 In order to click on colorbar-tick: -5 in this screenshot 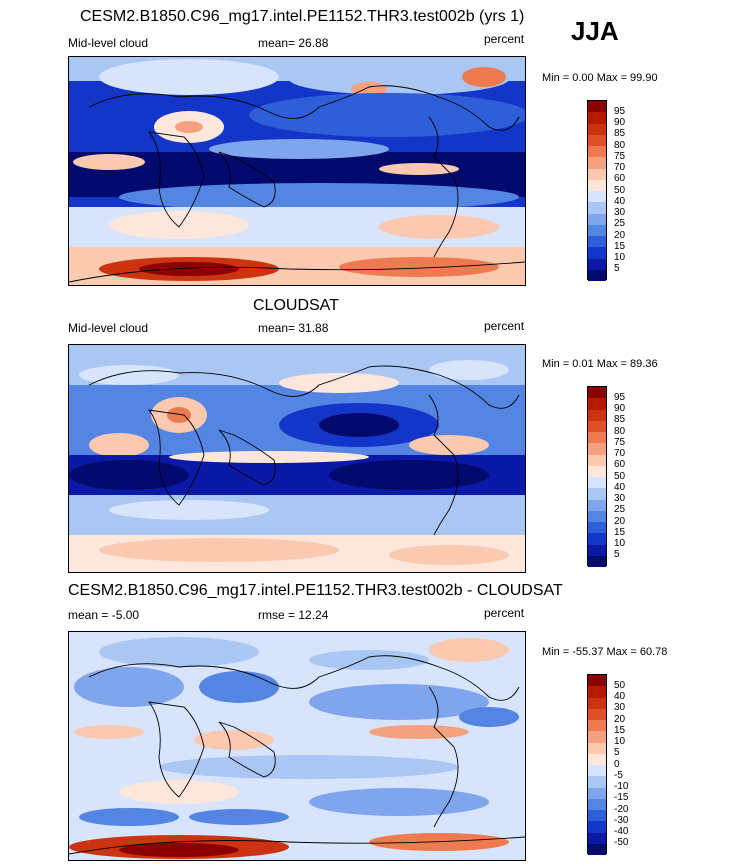, I will do `click(618, 775)`.